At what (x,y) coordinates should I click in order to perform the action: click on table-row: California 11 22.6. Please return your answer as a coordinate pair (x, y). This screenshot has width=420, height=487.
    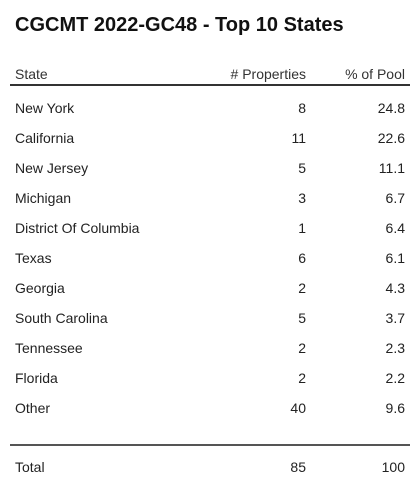
    Looking at the image, I should click on (210, 138).